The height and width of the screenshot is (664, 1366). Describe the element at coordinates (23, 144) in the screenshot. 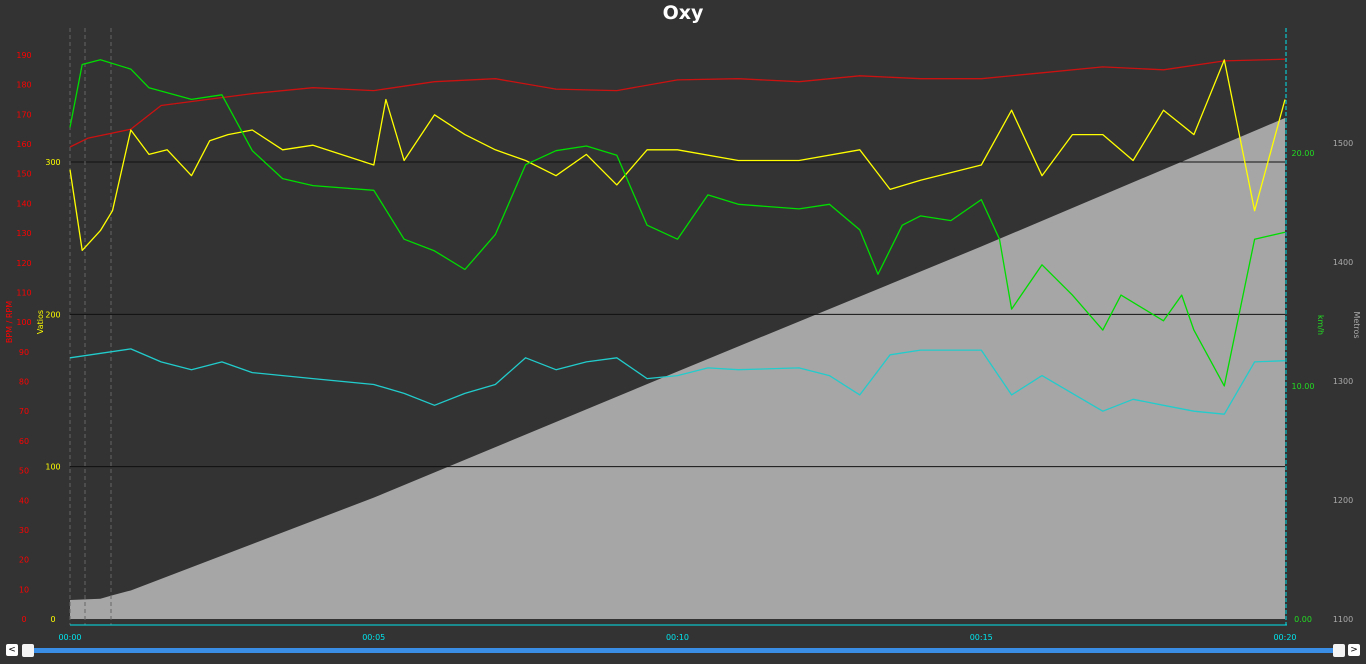

I see `bpm-tick-label: 160` at that location.